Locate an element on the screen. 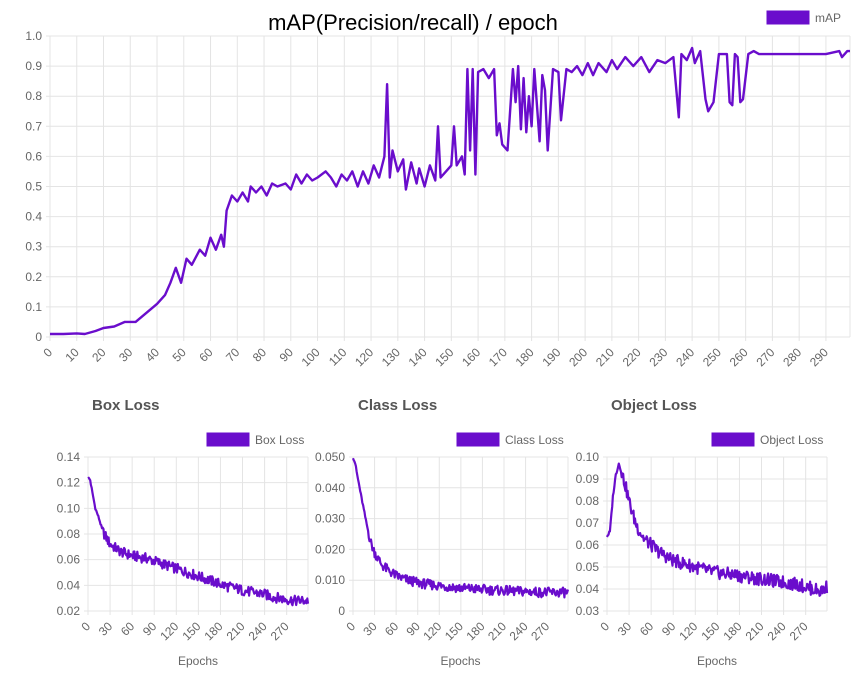 Image resolution: width=867 pixels, height=676 pixels. y-tick-label: 0.03 is located at coordinates (588, 611).